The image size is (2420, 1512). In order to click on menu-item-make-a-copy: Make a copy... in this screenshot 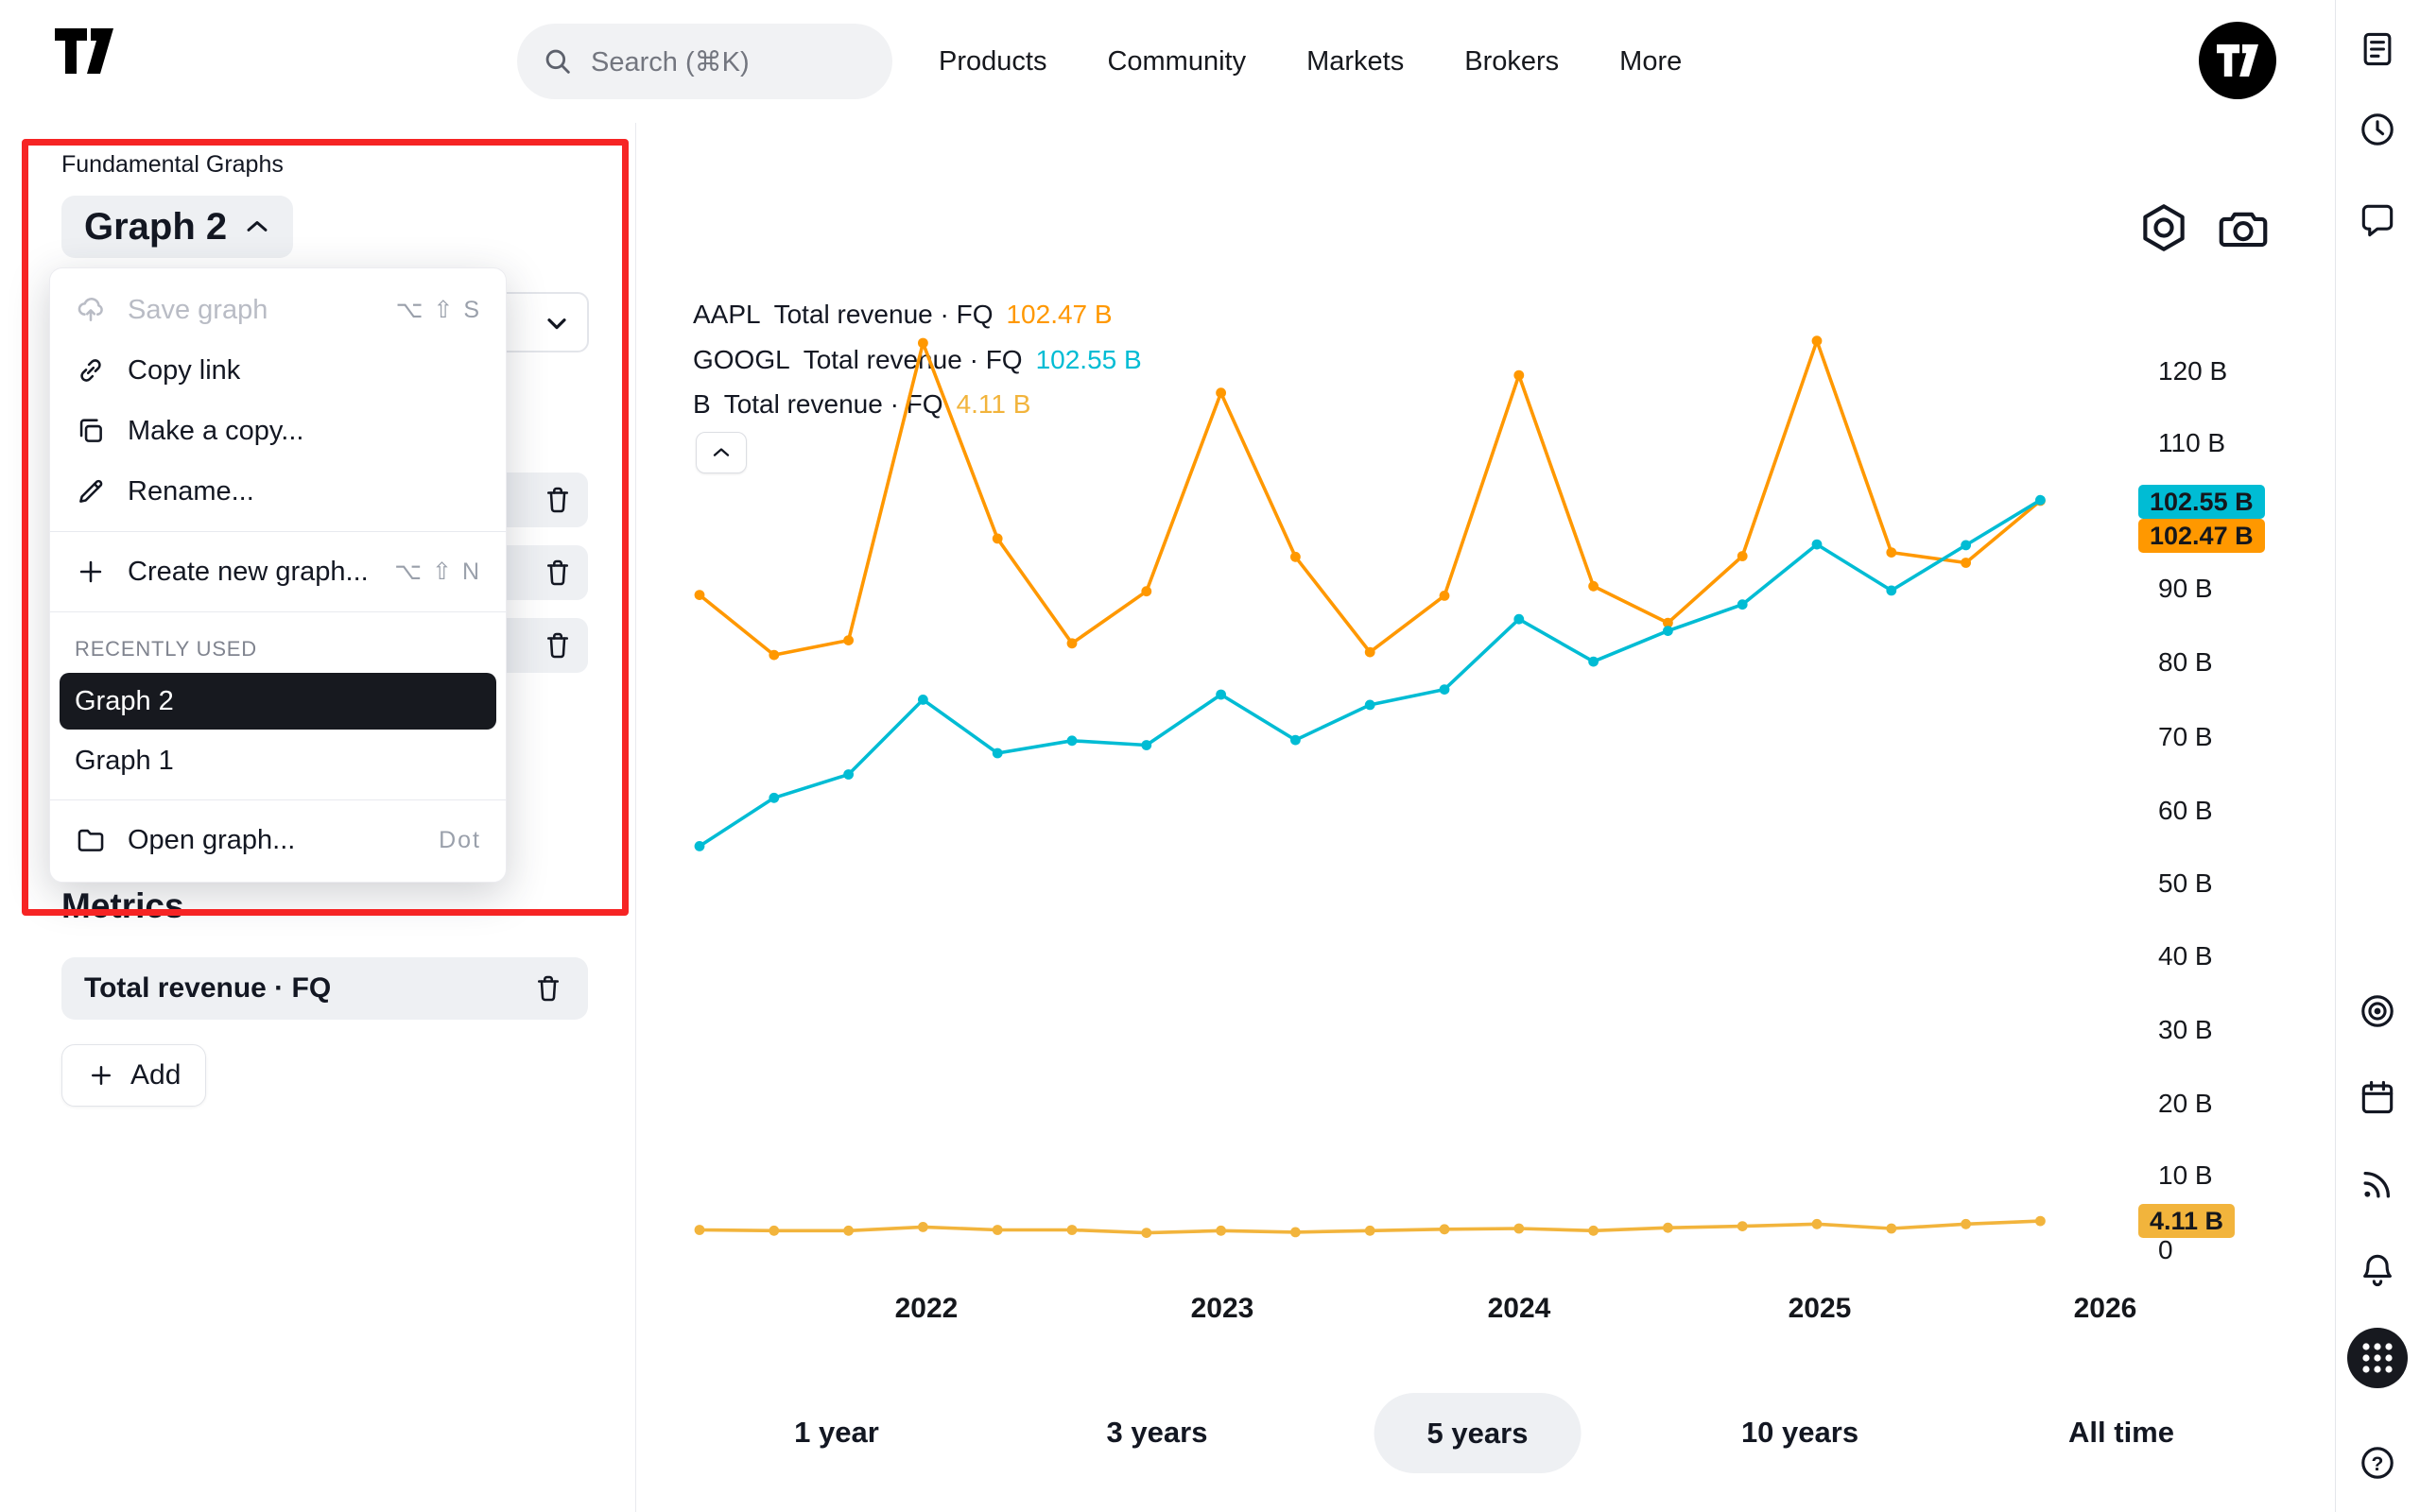, I will do `click(278, 431)`.